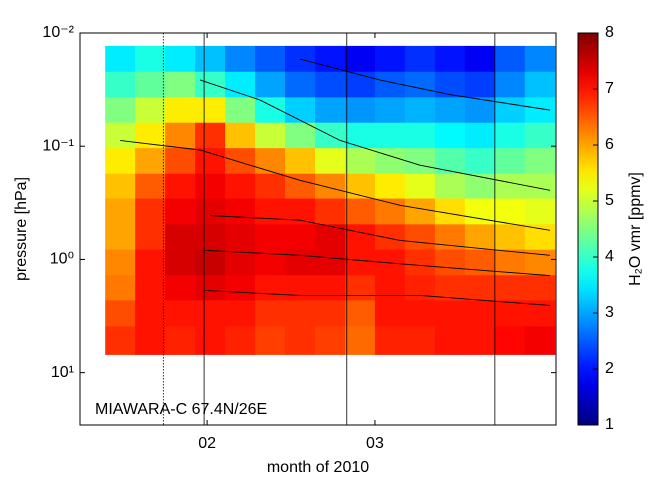 The height and width of the screenshot is (481, 651). Describe the element at coordinates (609, 200) in the screenshot. I see `colorbar-tick-label: 5` at that location.